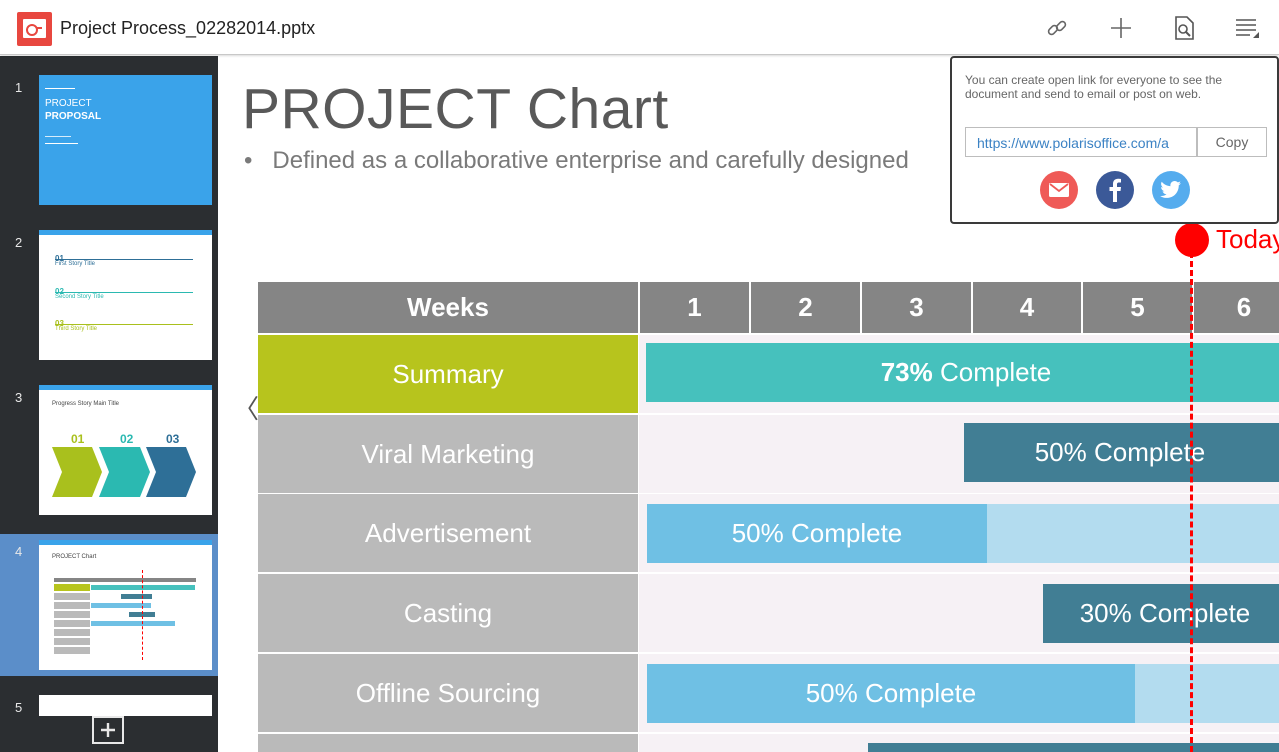 The width and height of the screenshot is (1279, 752). What do you see at coordinates (1192, 240) in the screenshot?
I see `today-marker-dot` at bounding box center [1192, 240].